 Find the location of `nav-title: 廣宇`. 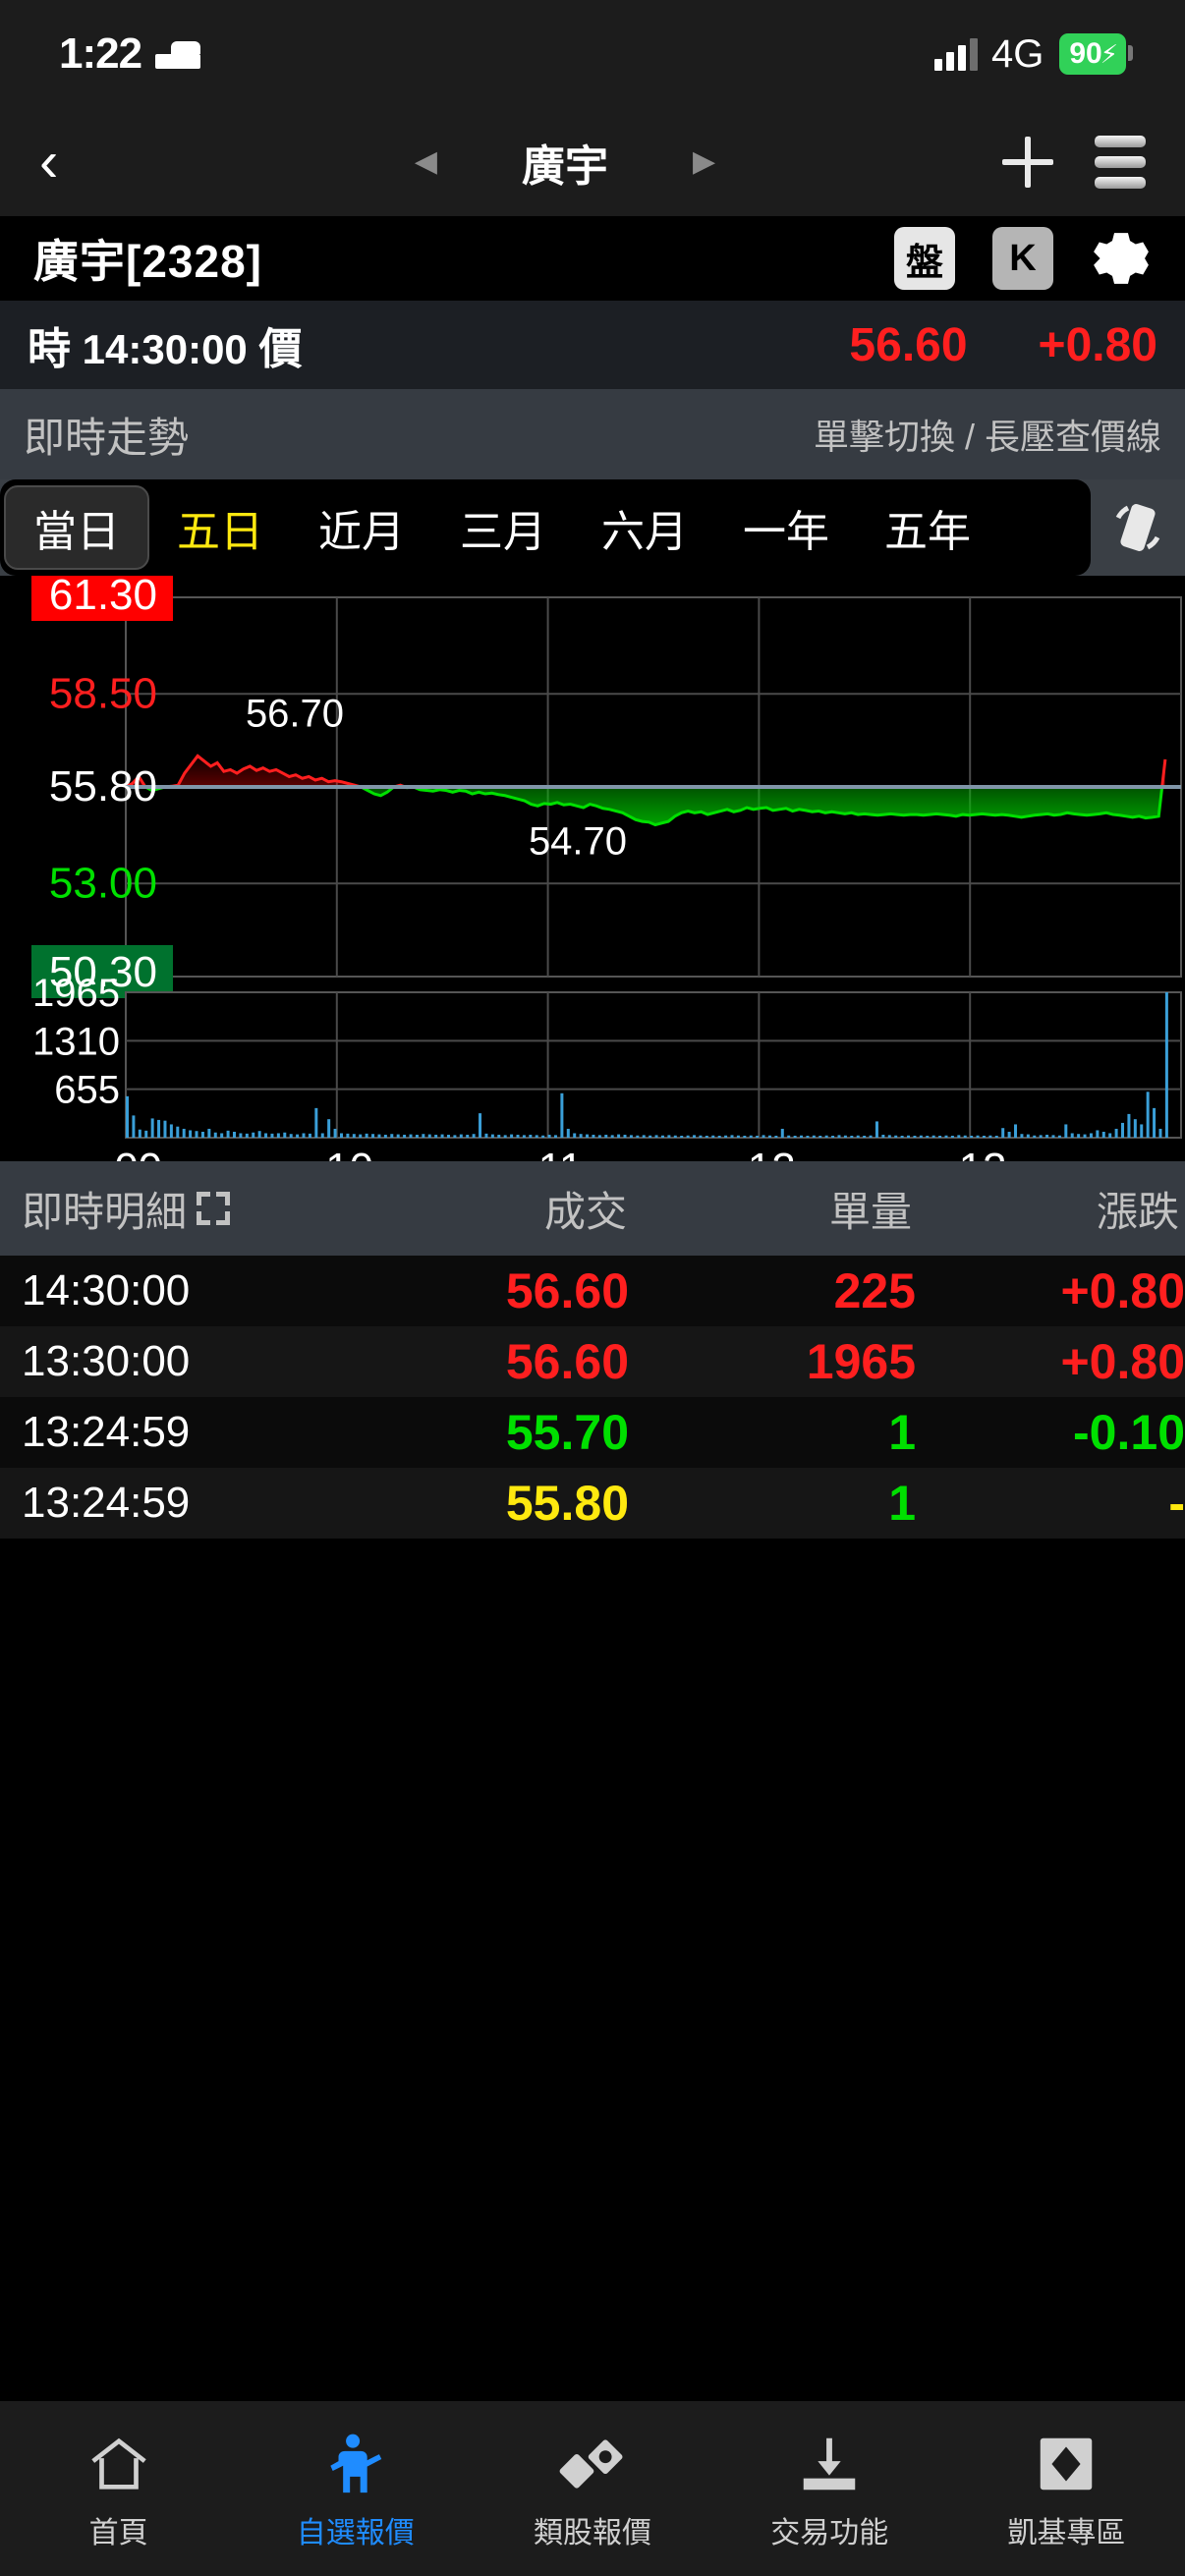

nav-title: 廣宇 is located at coordinates (565, 166).